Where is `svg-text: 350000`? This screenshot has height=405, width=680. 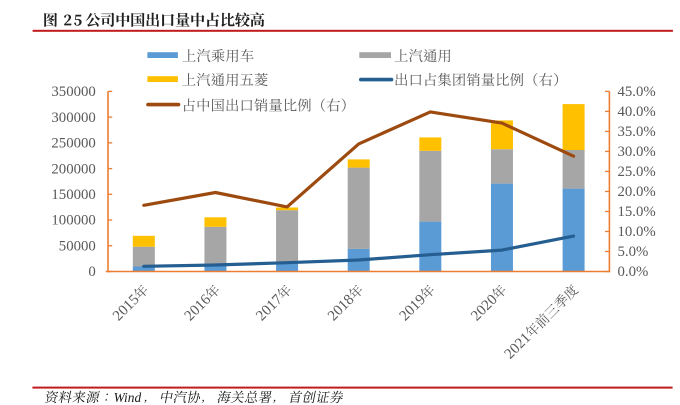 svg-text: 350000 is located at coordinates (73, 92).